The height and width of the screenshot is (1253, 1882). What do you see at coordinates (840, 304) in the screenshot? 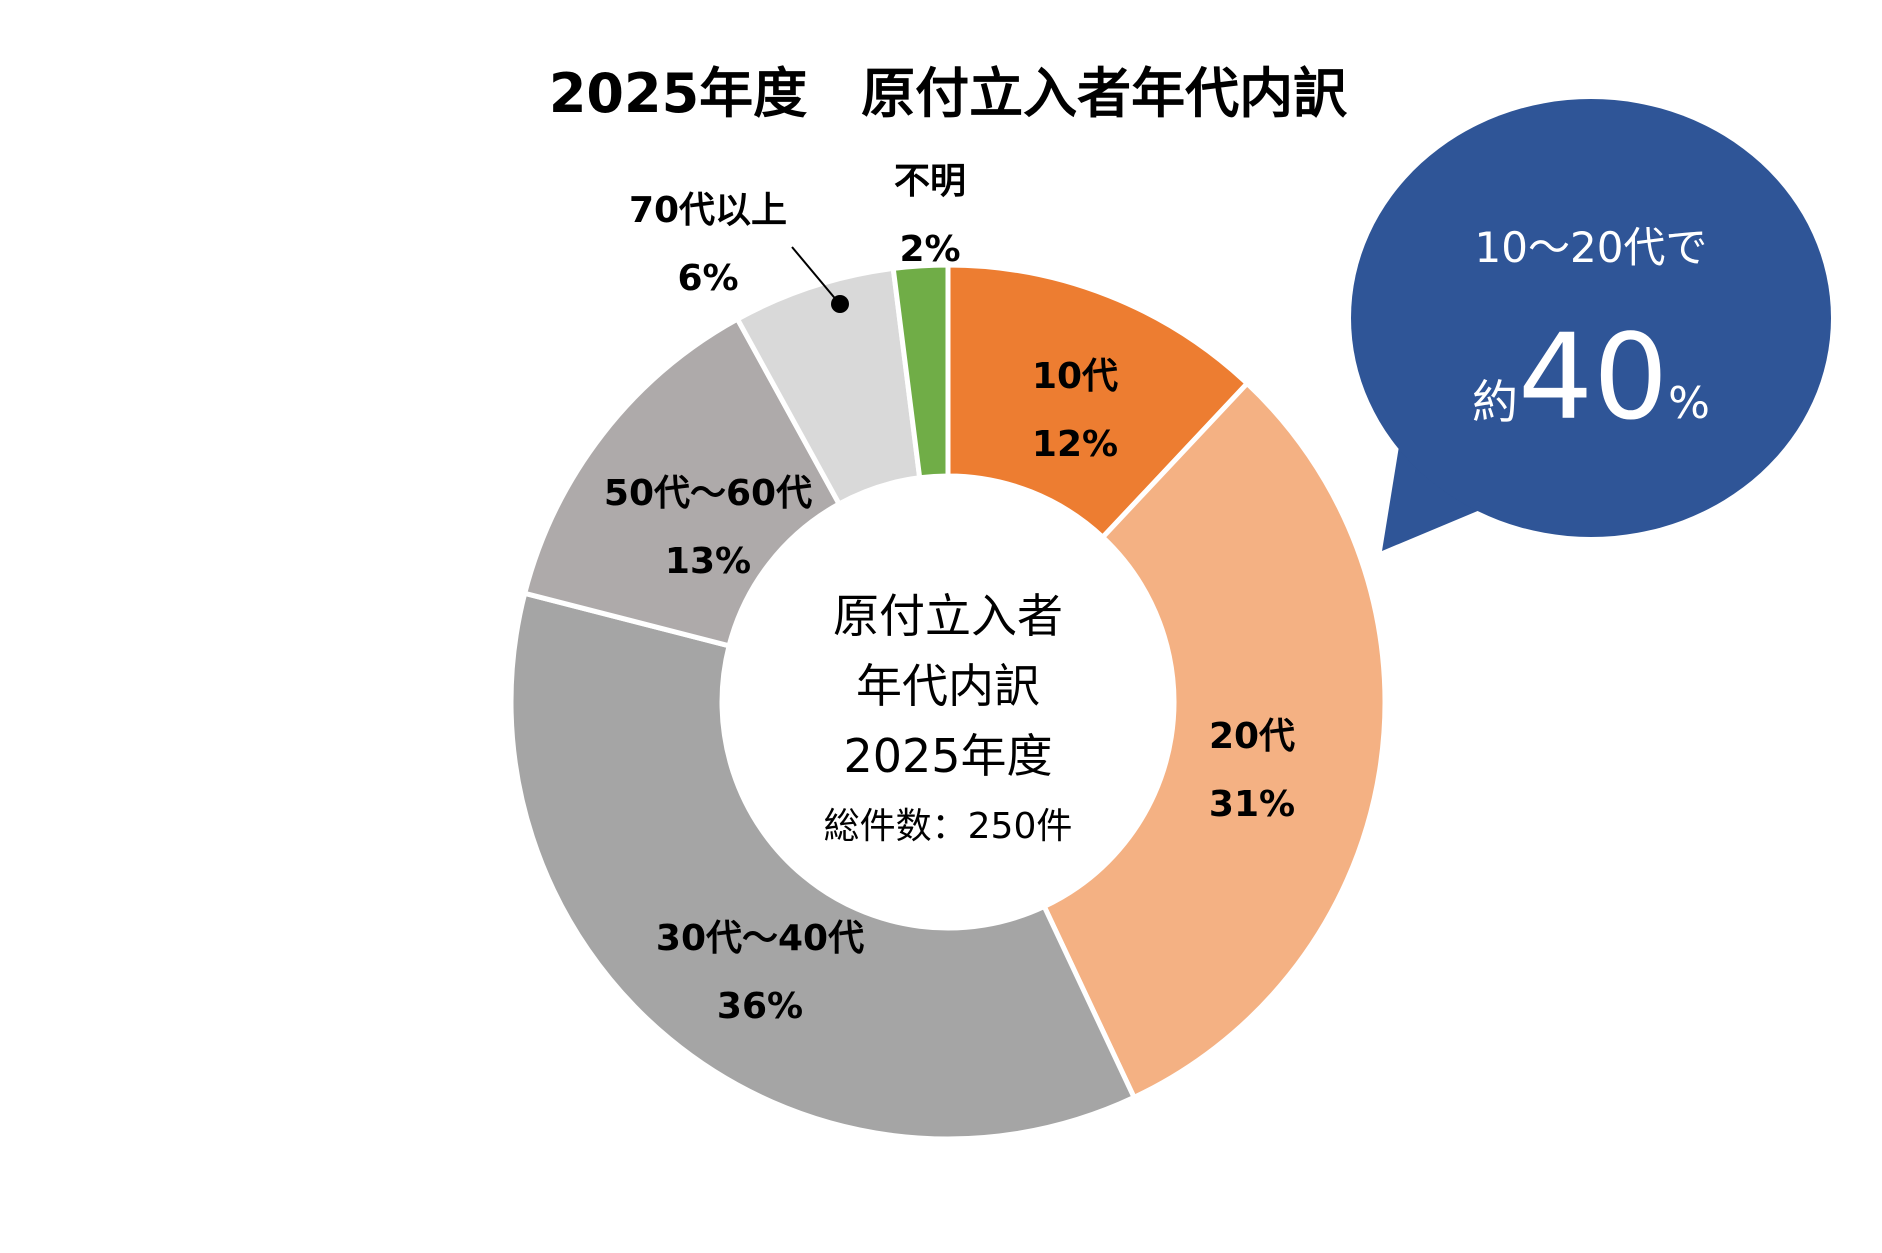
I see `leader-dot` at bounding box center [840, 304].